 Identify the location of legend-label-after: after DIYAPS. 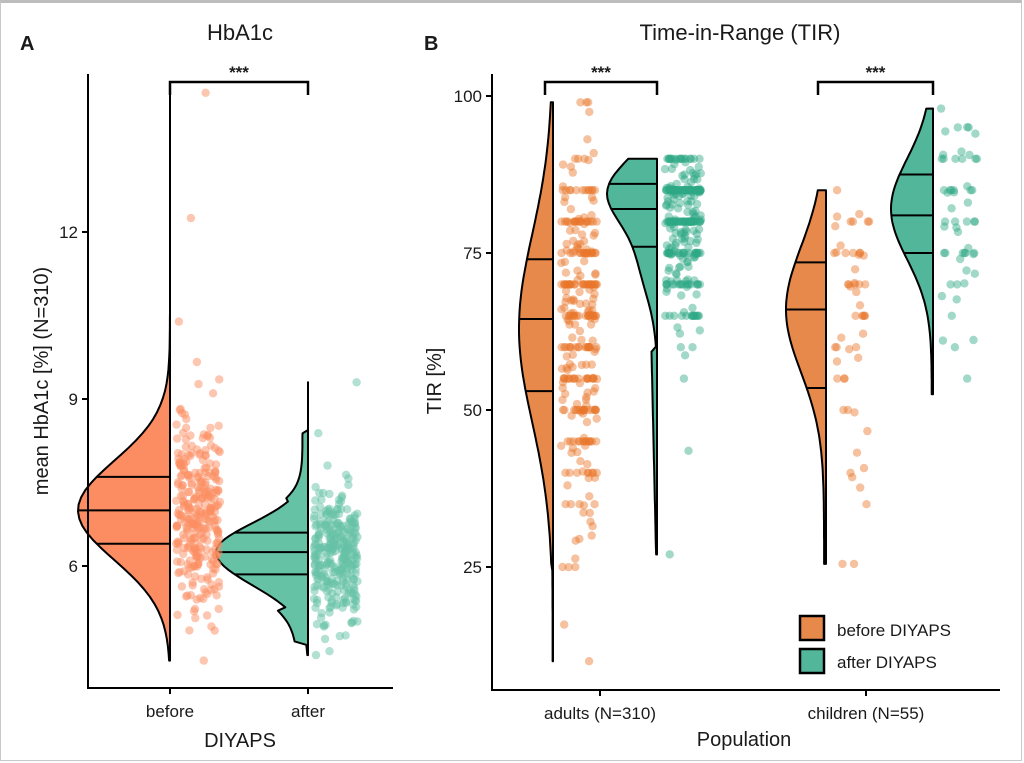
(887, 662).